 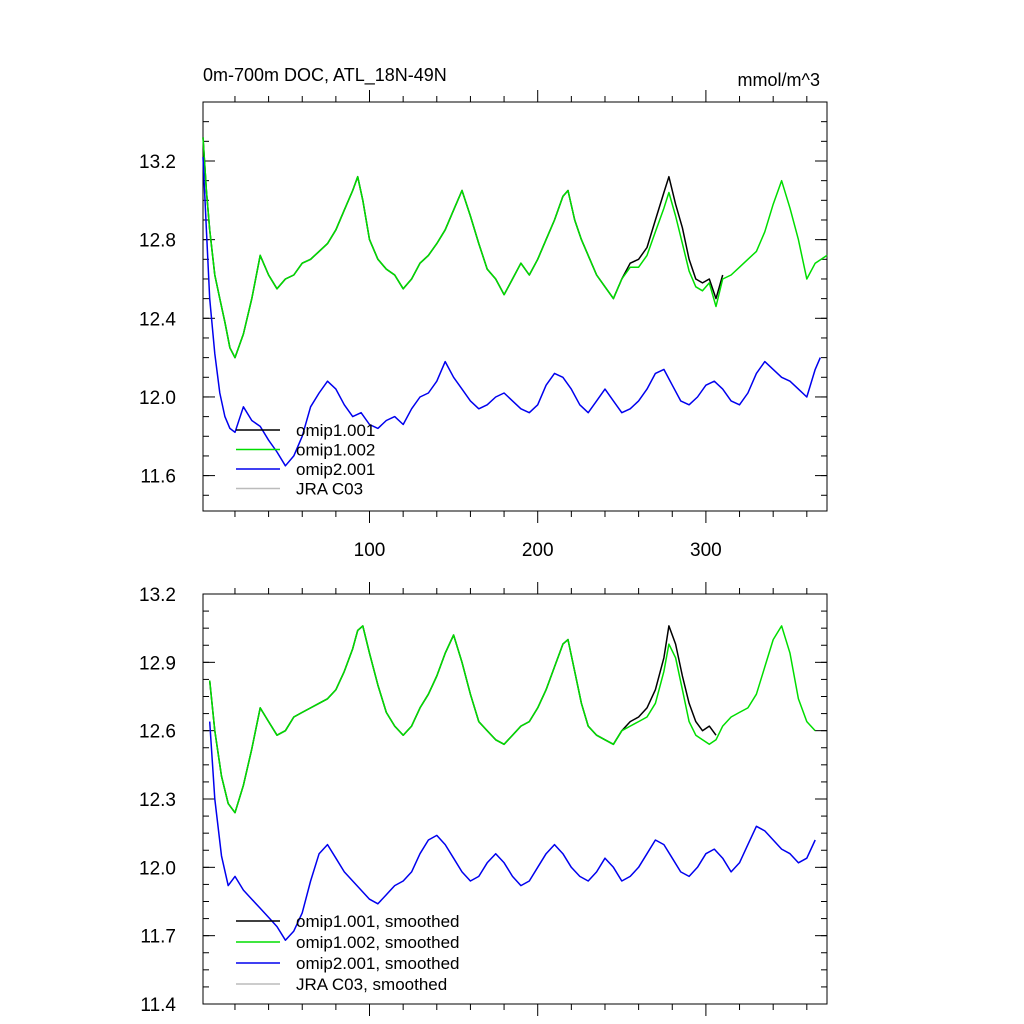 I want to click on legend-label: JRA C03, smoothed, so click(x=371, y=984).